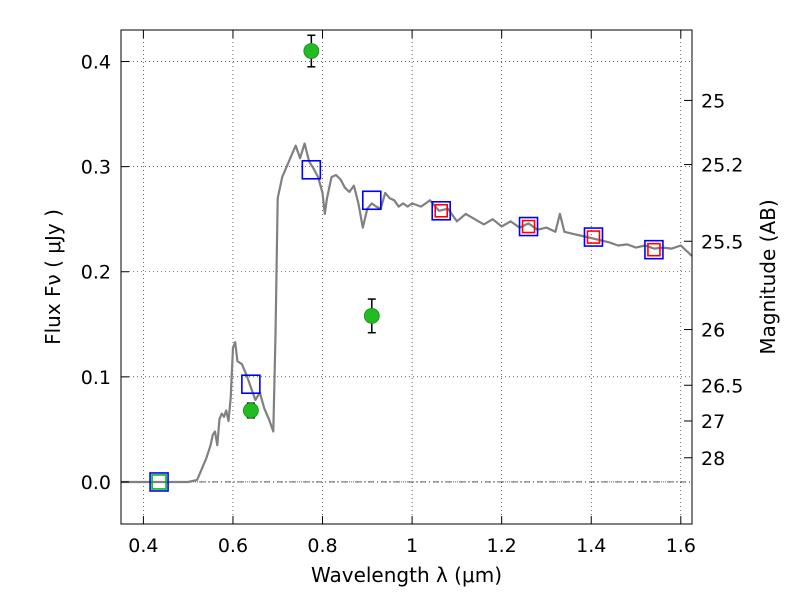 This screenshot has width=800, height=600. Describe the element at coordinates (713, 459) in the screenshot. I see `right-tick-label: 28` at that location.